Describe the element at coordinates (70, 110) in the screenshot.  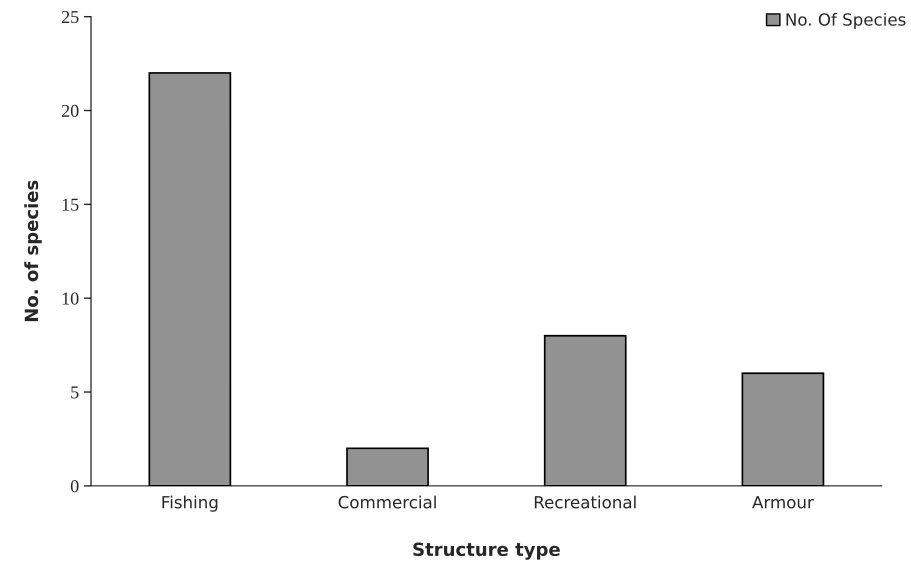
I see `y-tick-label: 20` at that location.